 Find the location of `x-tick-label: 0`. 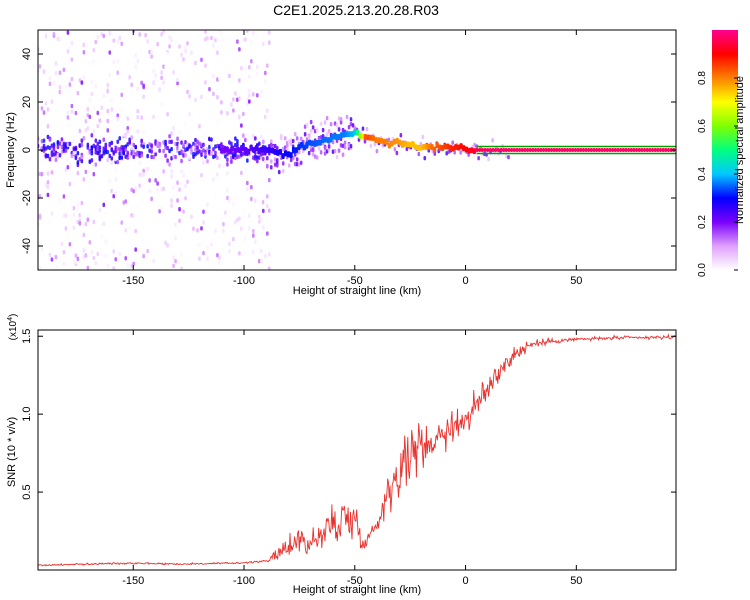

x-tick-label: 0 is located at coordinates (465, 281).